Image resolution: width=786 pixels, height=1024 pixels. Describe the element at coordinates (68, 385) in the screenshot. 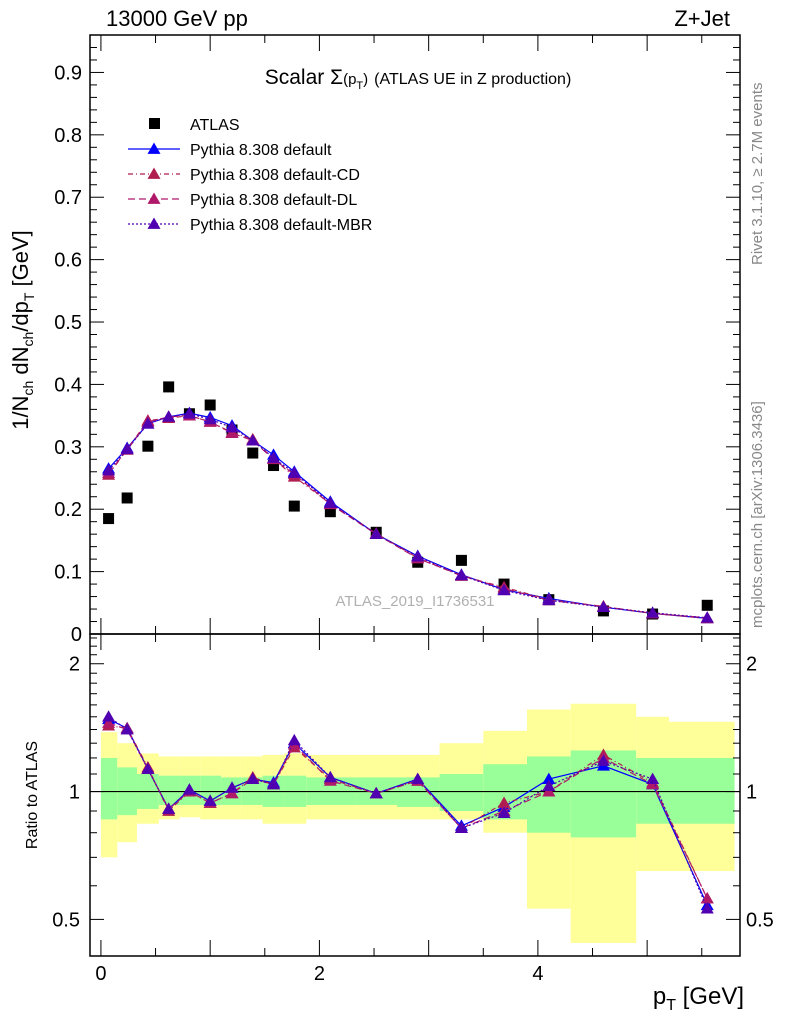

I see `main-ytick-label: 0.4` at that location.